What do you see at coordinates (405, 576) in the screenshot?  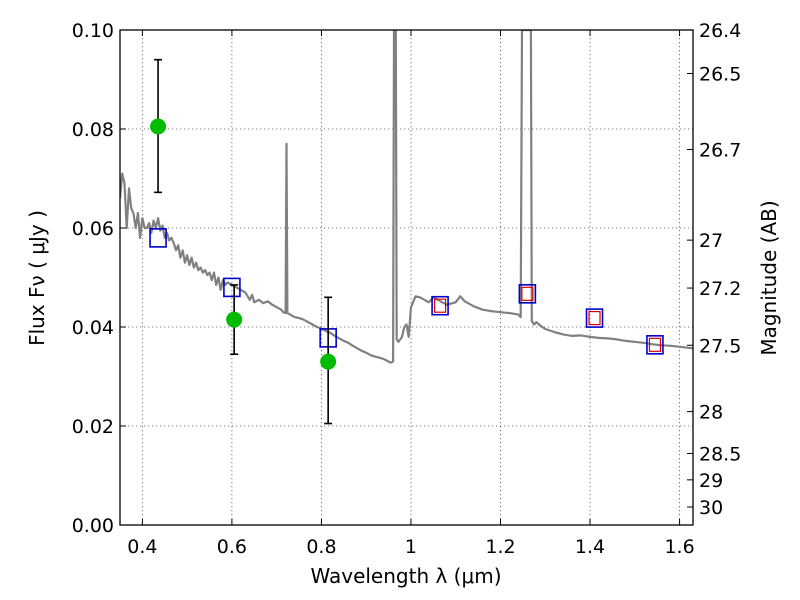 I see `x-axis-label: Wavelength λ (μm)` at bounding box center [405, 576].